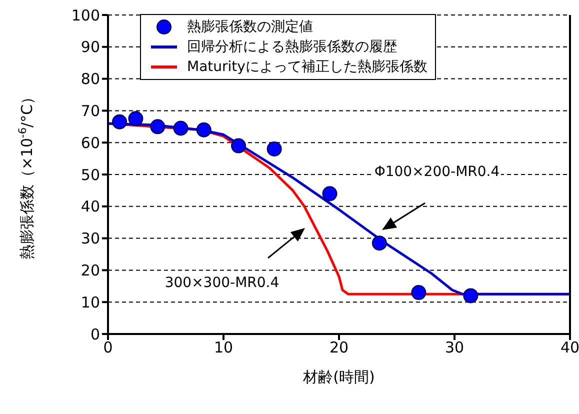  I want to click on x-tick-label: 30, so click(454, 347).